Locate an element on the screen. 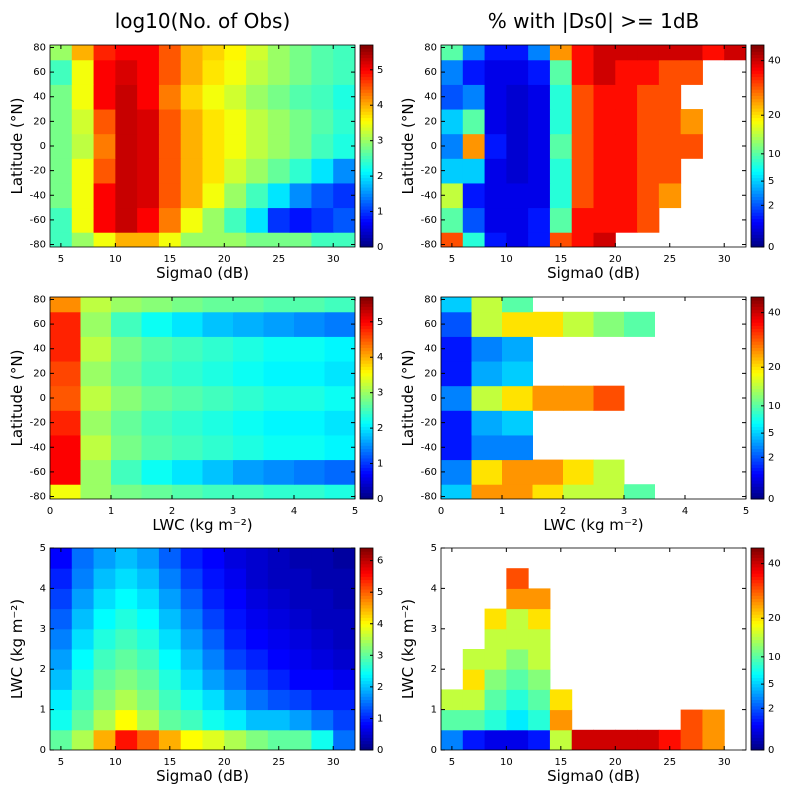 The height and width of the screenshot is (787, 795). y-tick-label: 1 is located at coordinates (43, 710).